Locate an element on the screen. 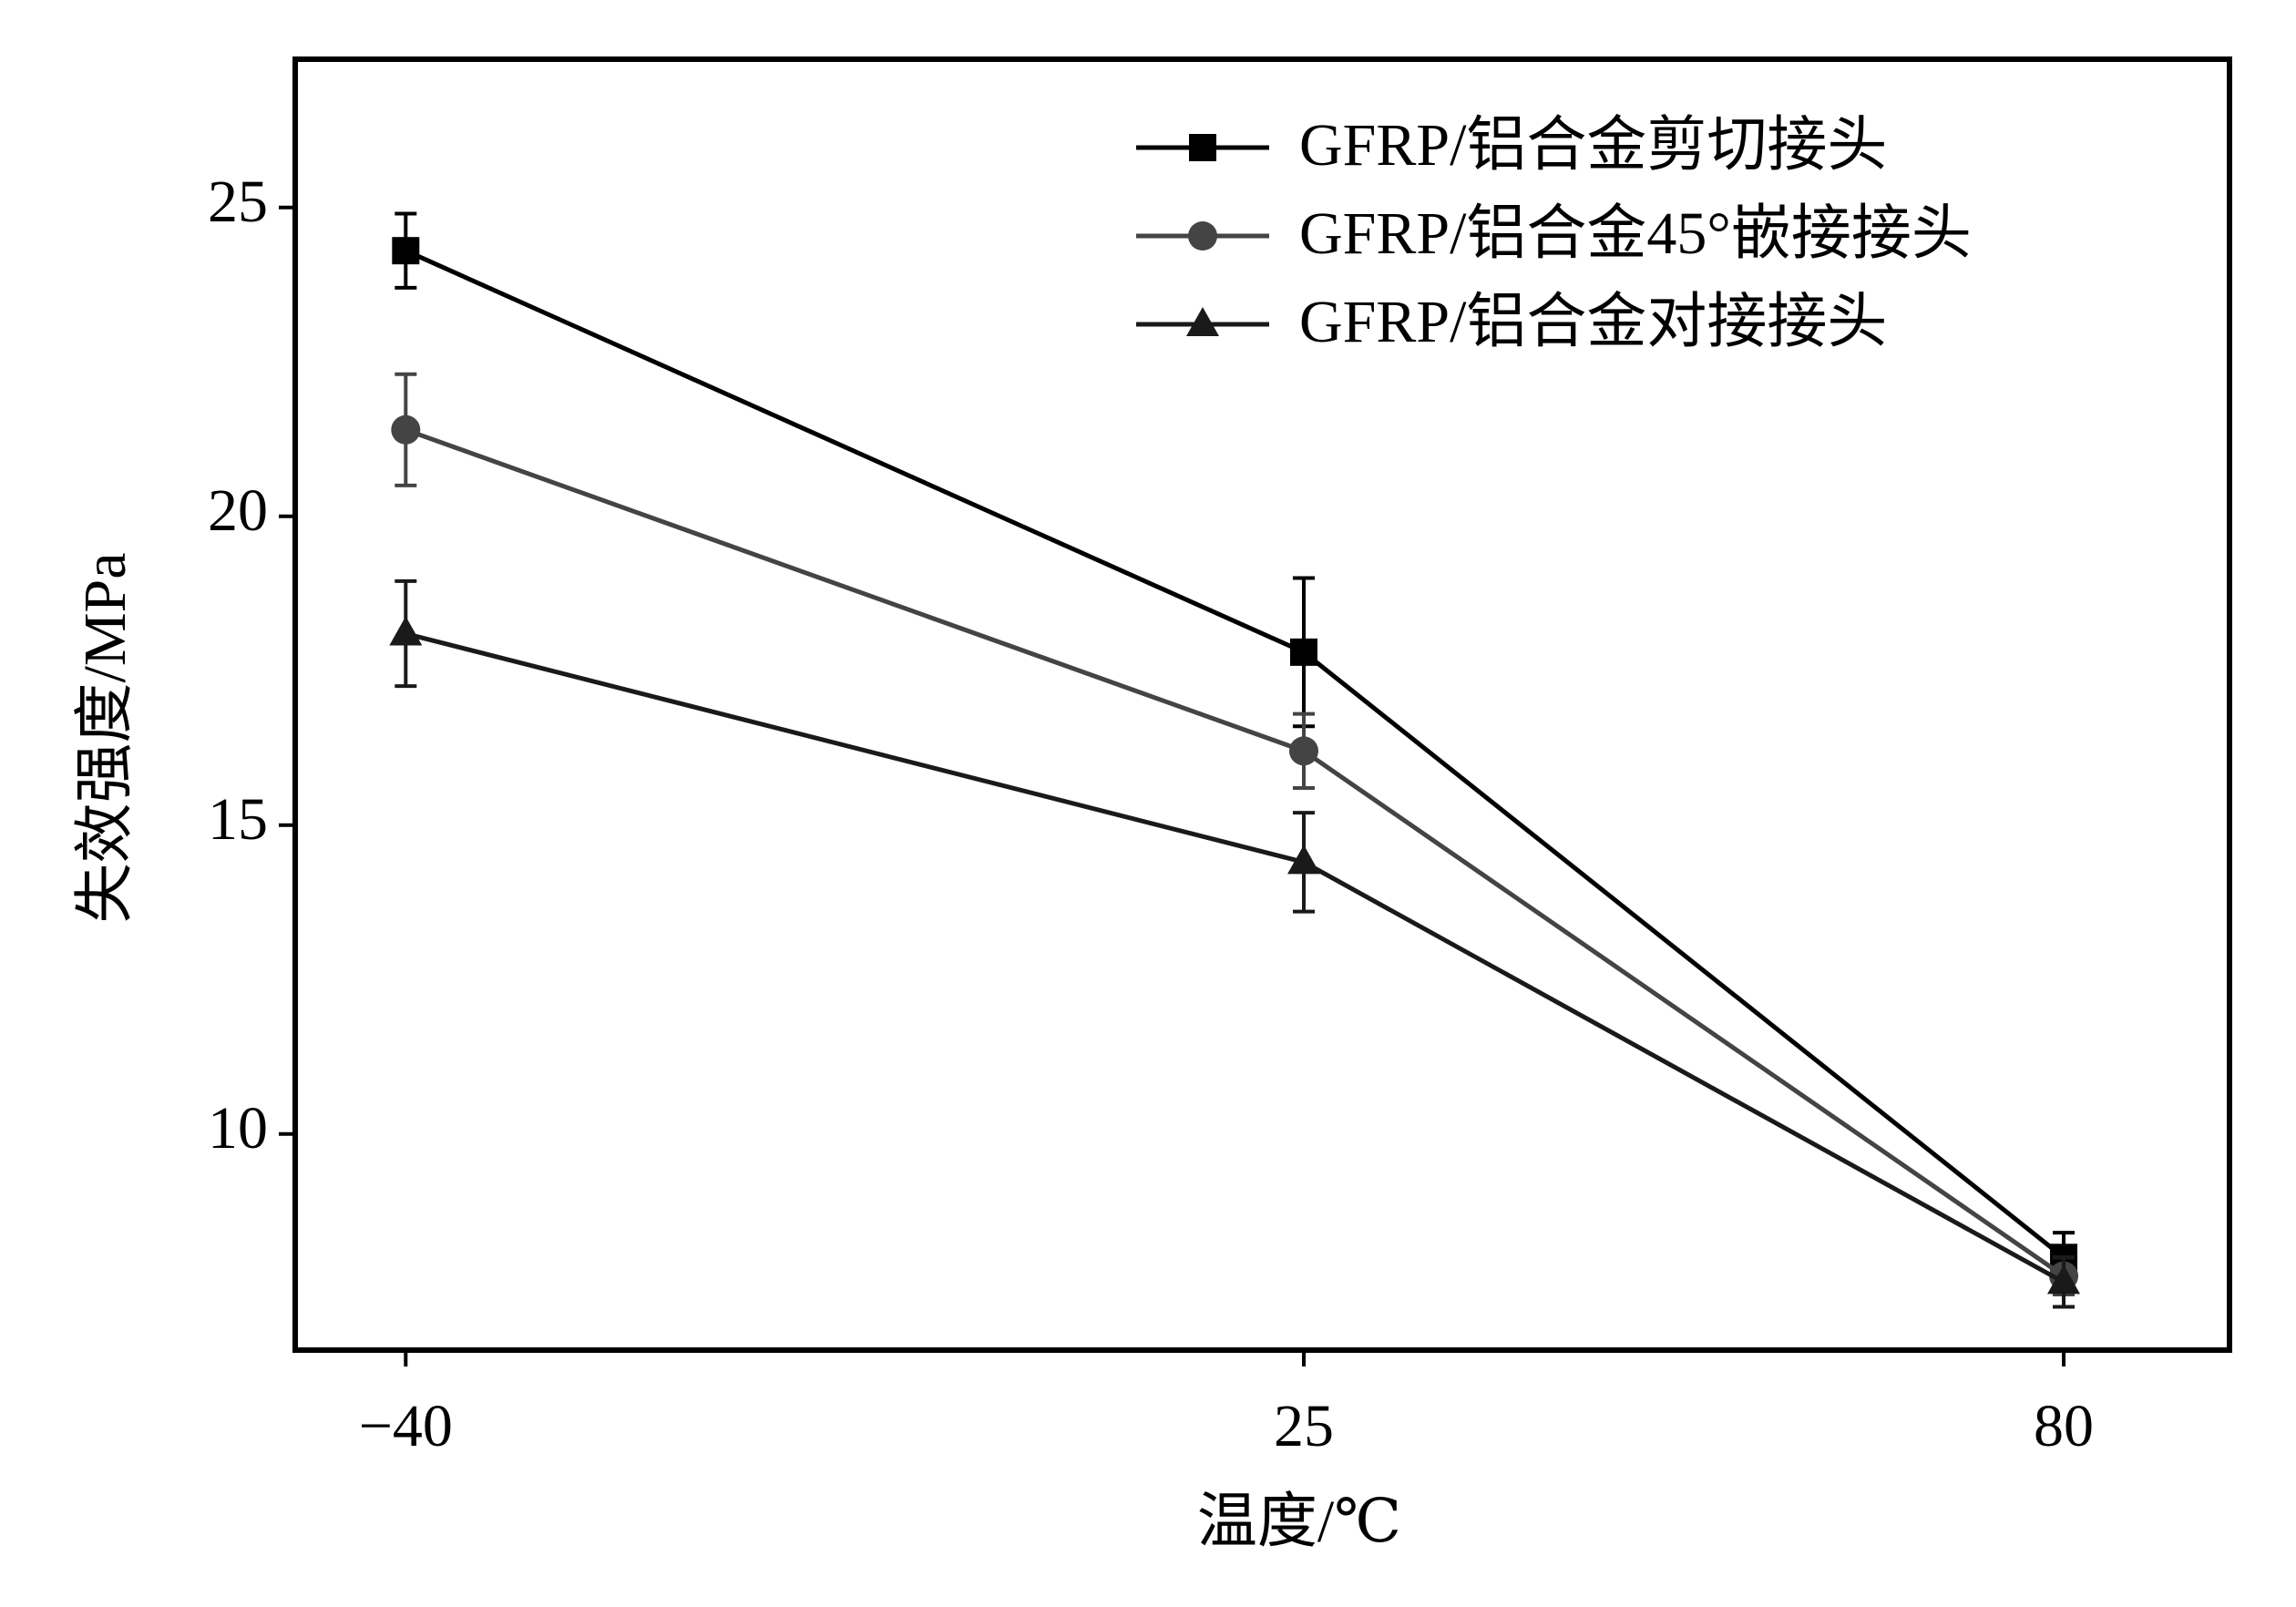  x-axis-label: 温度/℃ is located at coordinates (1299, 1522).